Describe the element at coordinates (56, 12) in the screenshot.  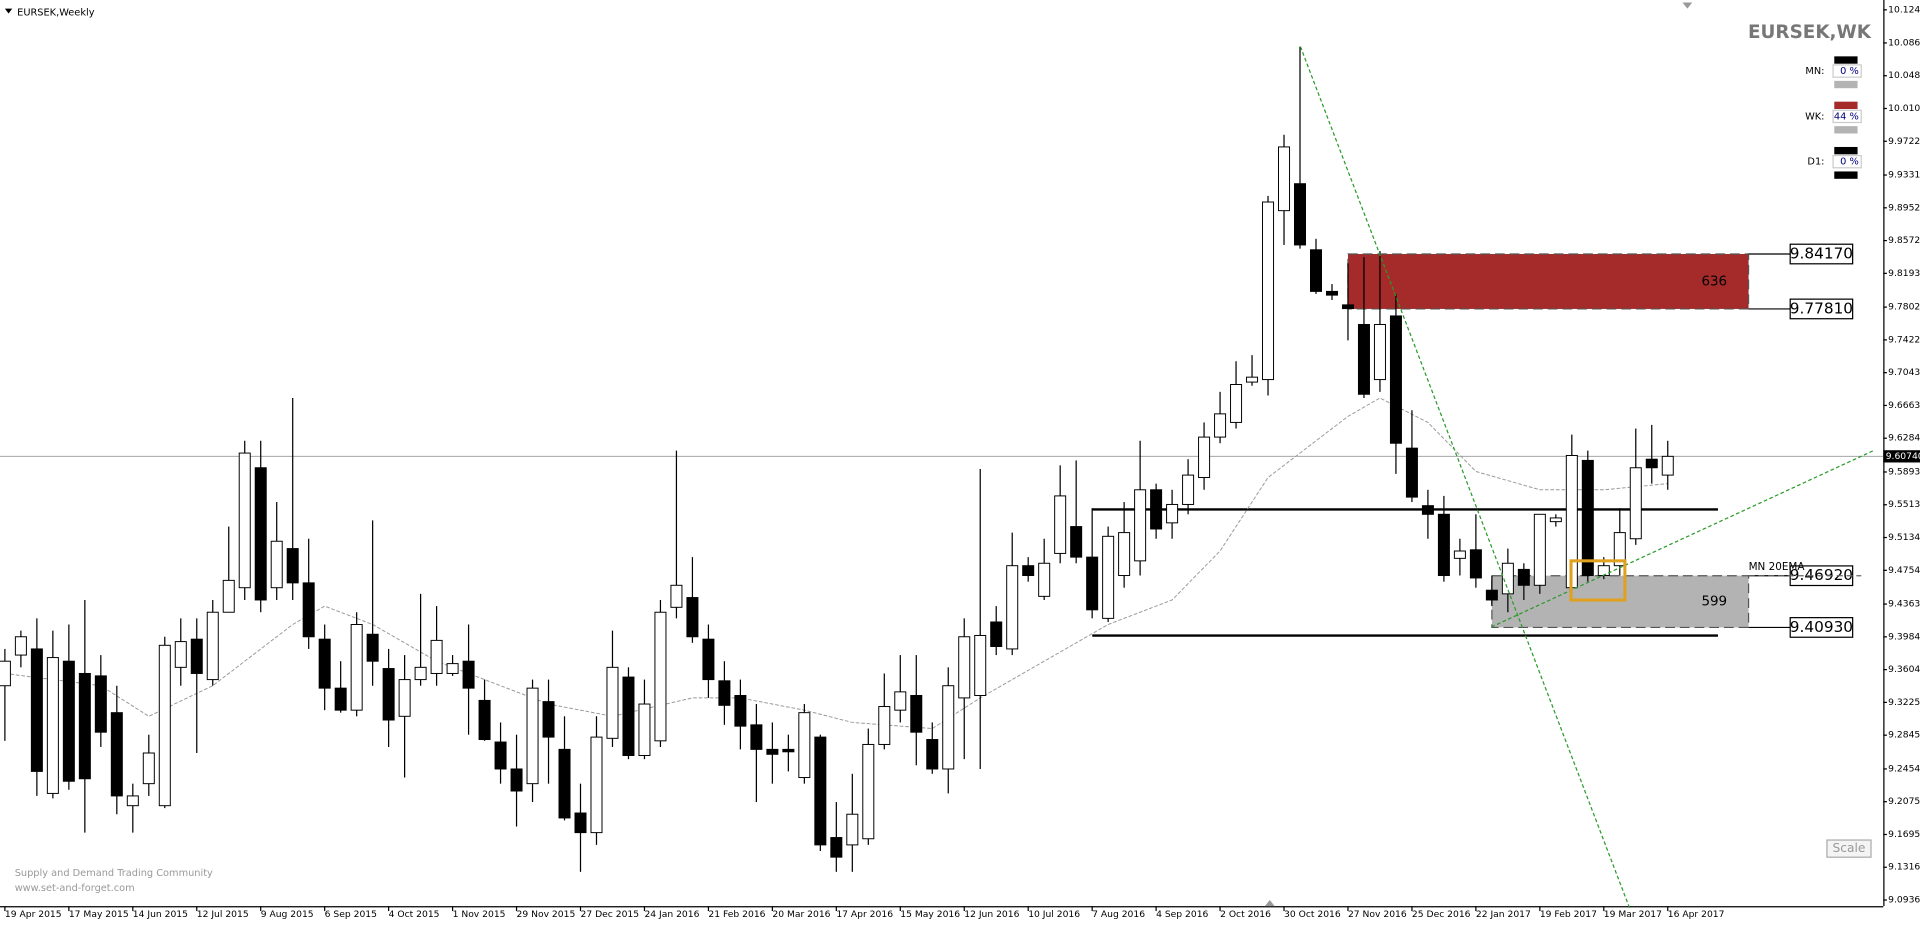
I see `chart-title: EURSEK,Weekly` at that location.